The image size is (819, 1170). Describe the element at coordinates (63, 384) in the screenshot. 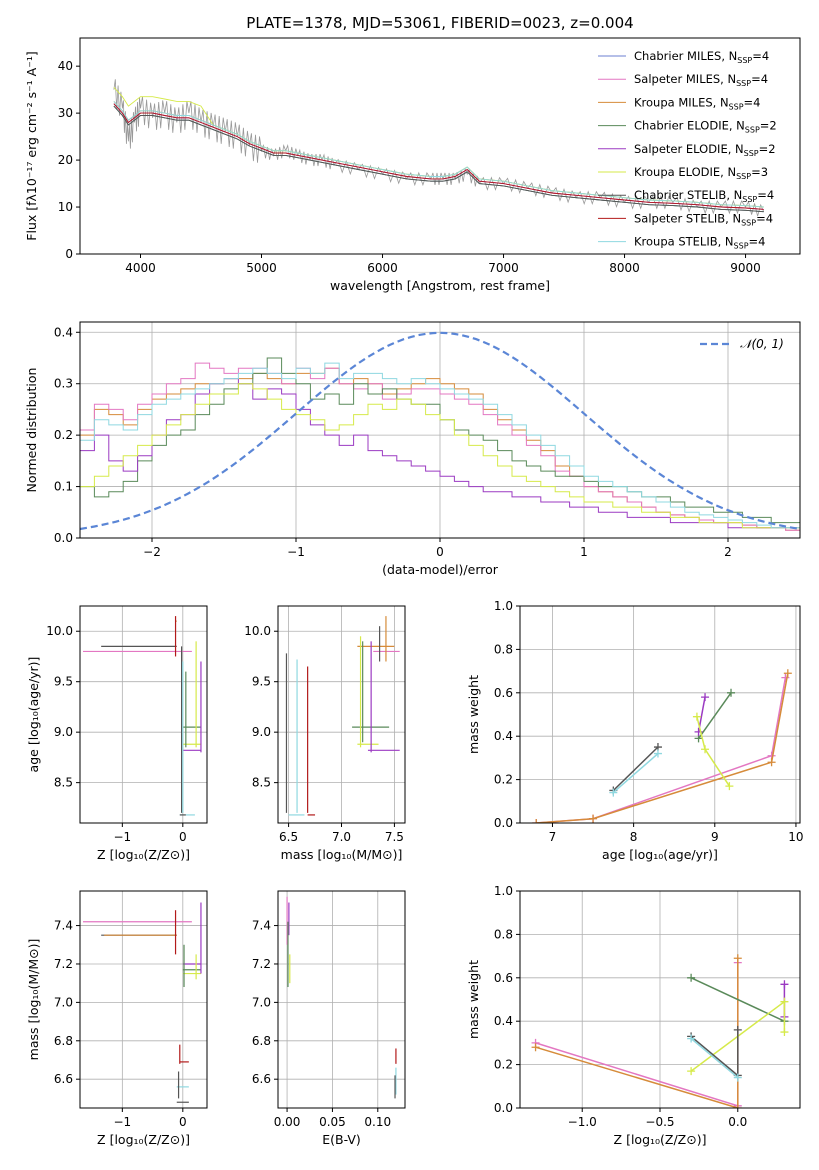

I see `y-tick-label: 0.3` at that location.